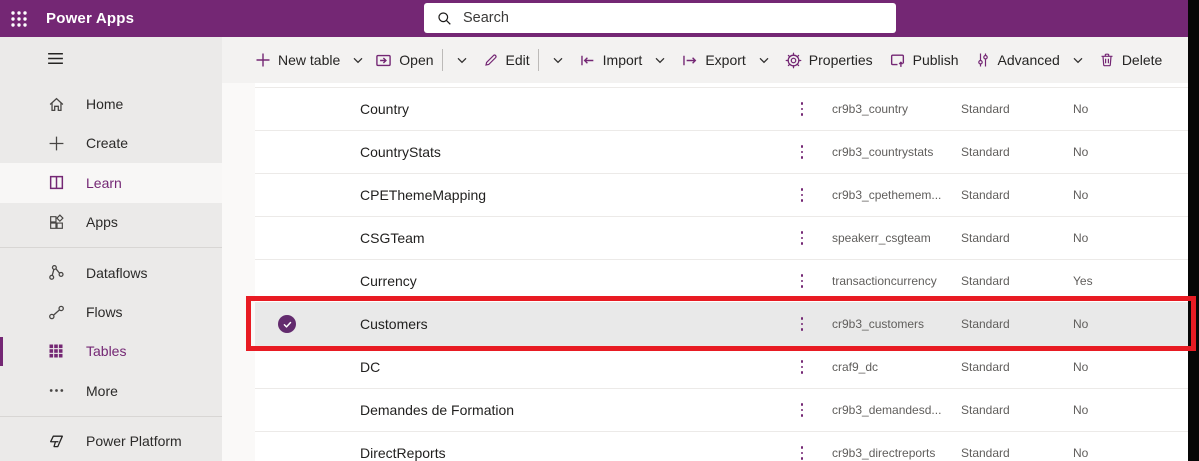  What do you see at coordinates (111, 58) in the screenshot?
I see `hamburger-menu-button` at bounding box center [111, 58].